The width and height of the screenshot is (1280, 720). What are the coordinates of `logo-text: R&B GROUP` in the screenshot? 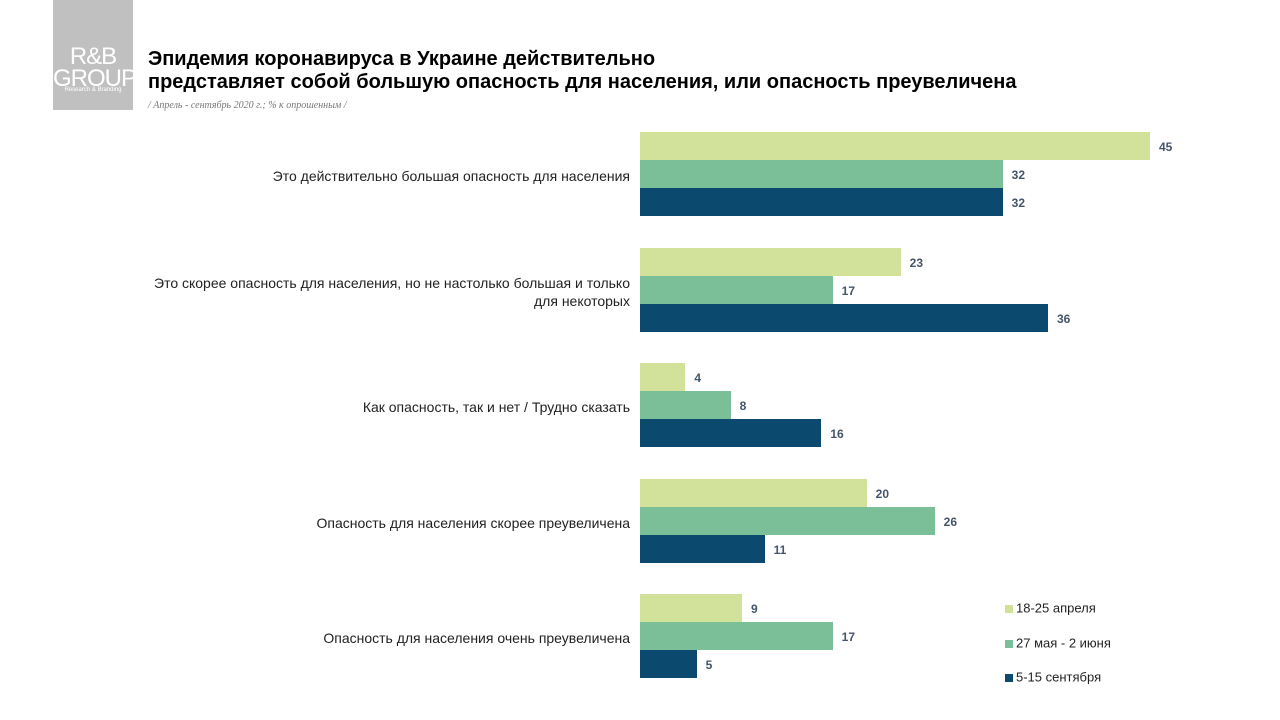 It's located at (95, 67).